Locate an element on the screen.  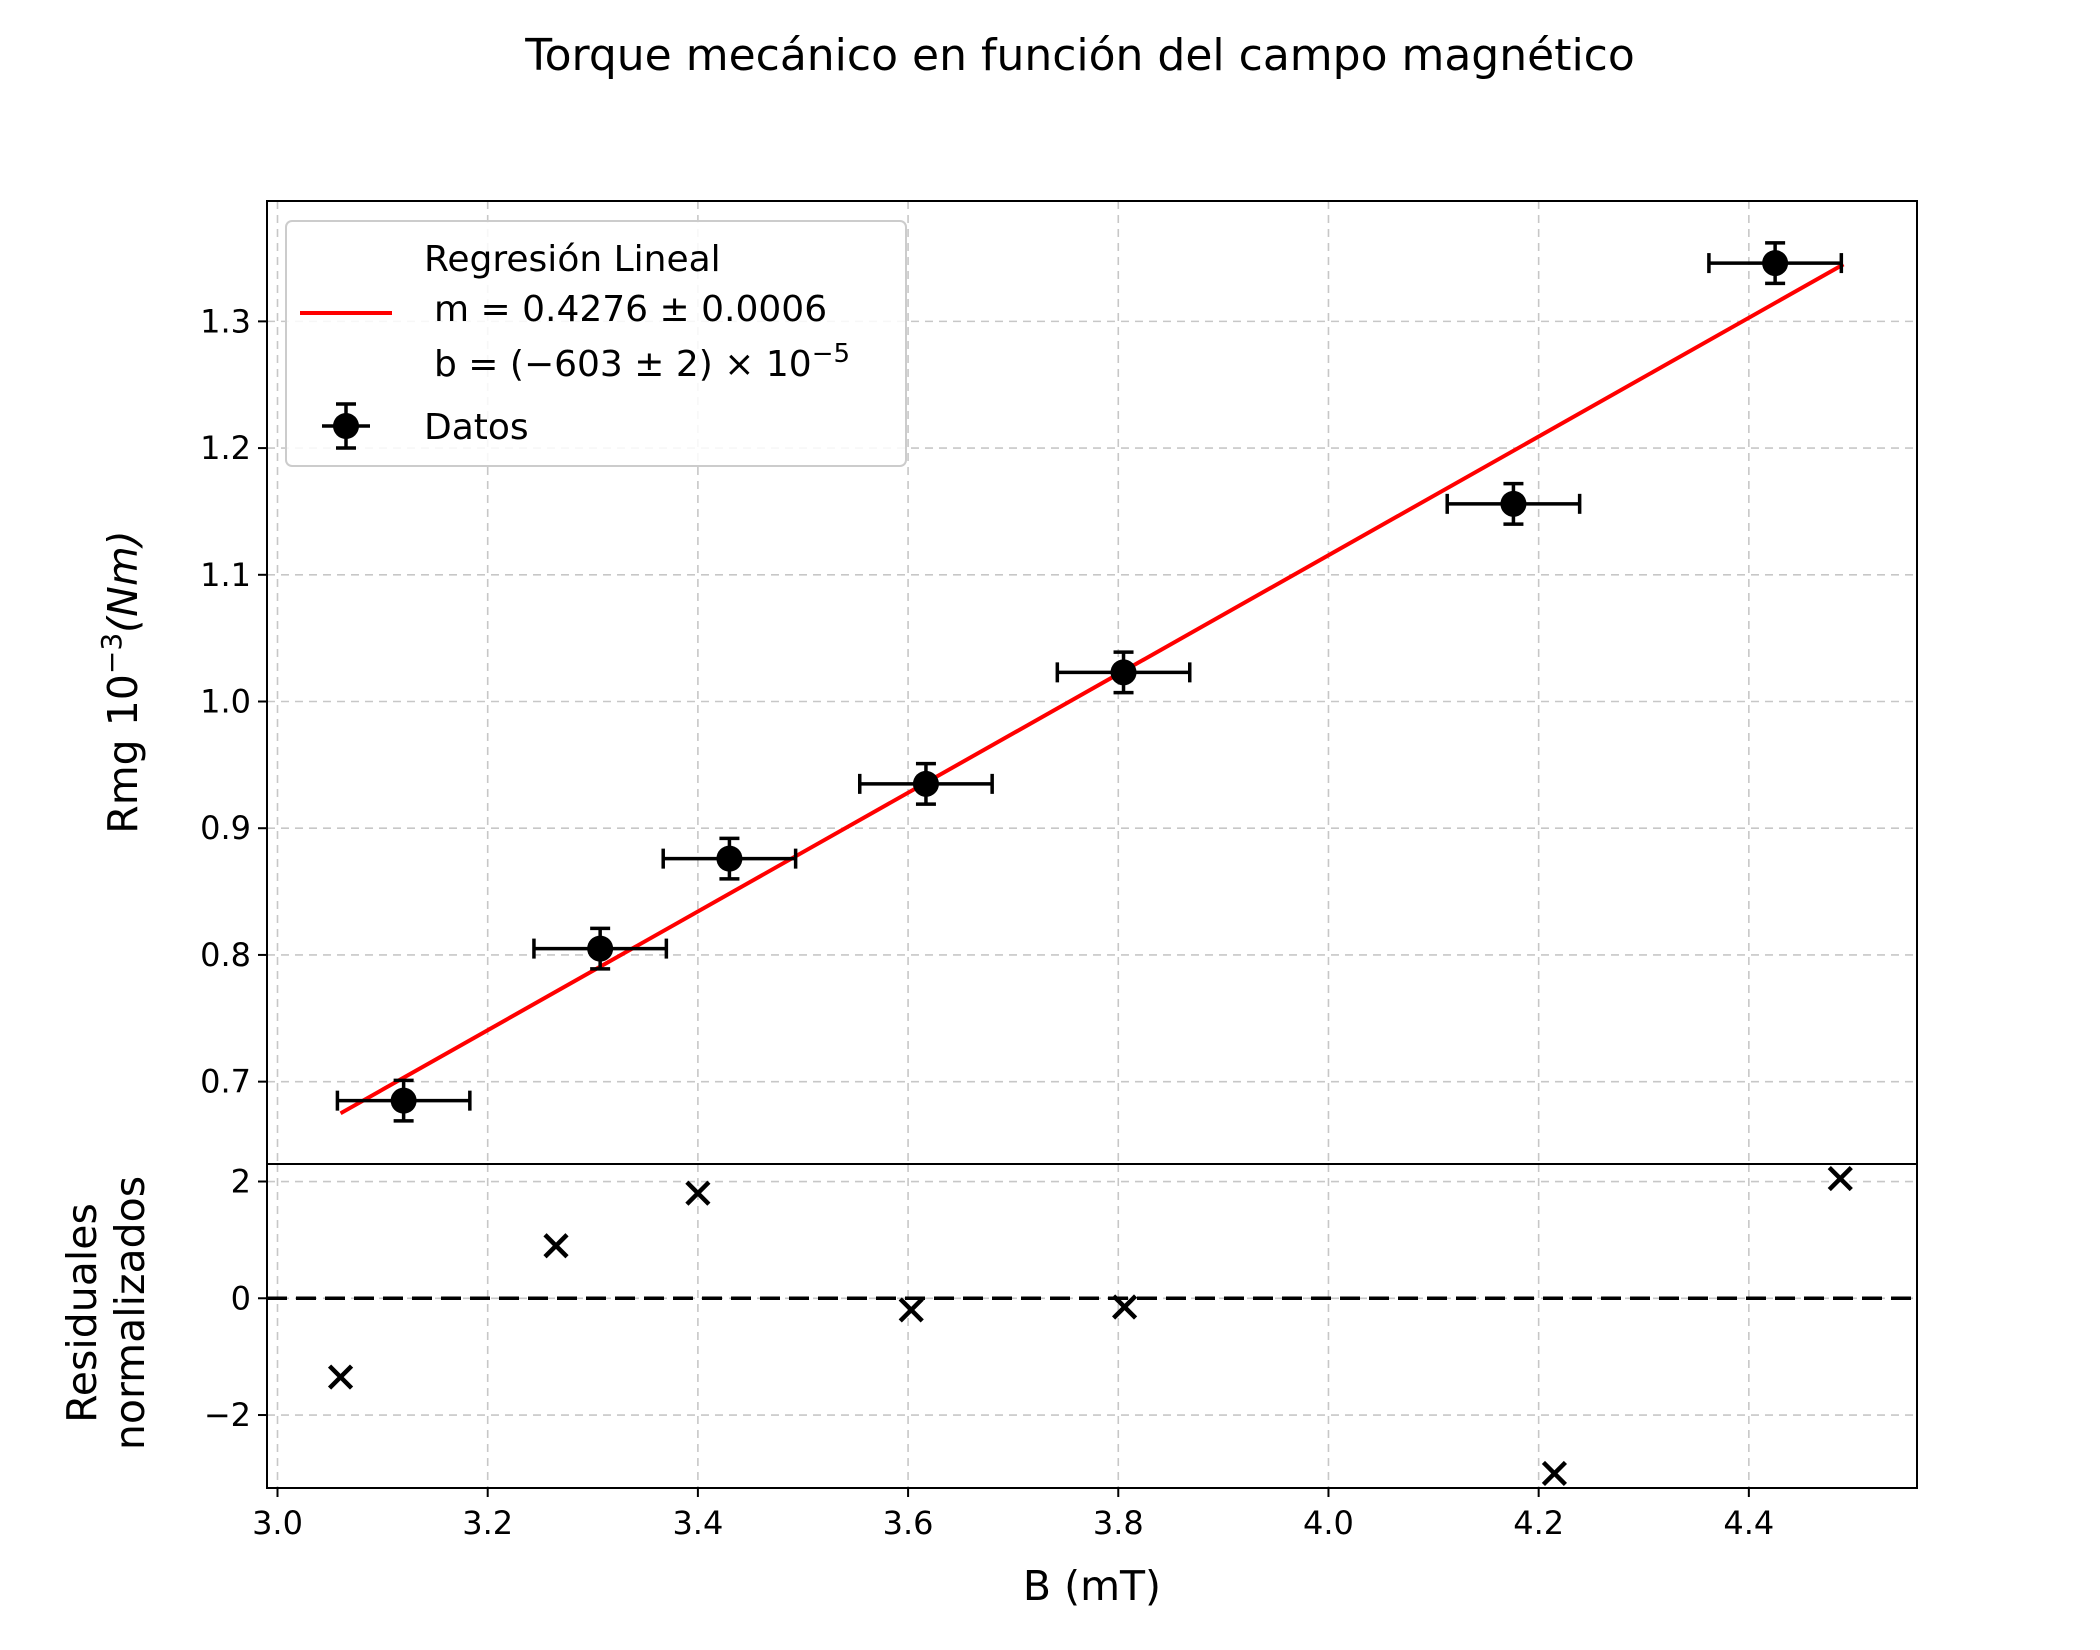
main-y-tick-label: 0.9 is located at coordinates (225, 828).